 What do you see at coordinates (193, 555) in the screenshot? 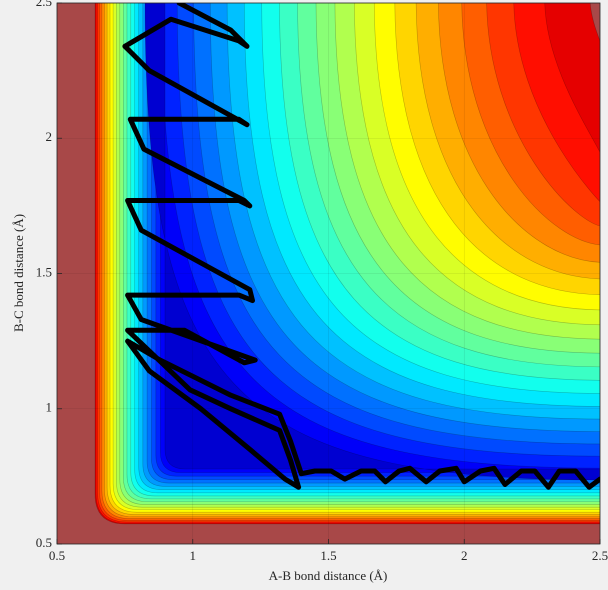
I see `x-tick-label: 1` at bounding box center [193, 555].